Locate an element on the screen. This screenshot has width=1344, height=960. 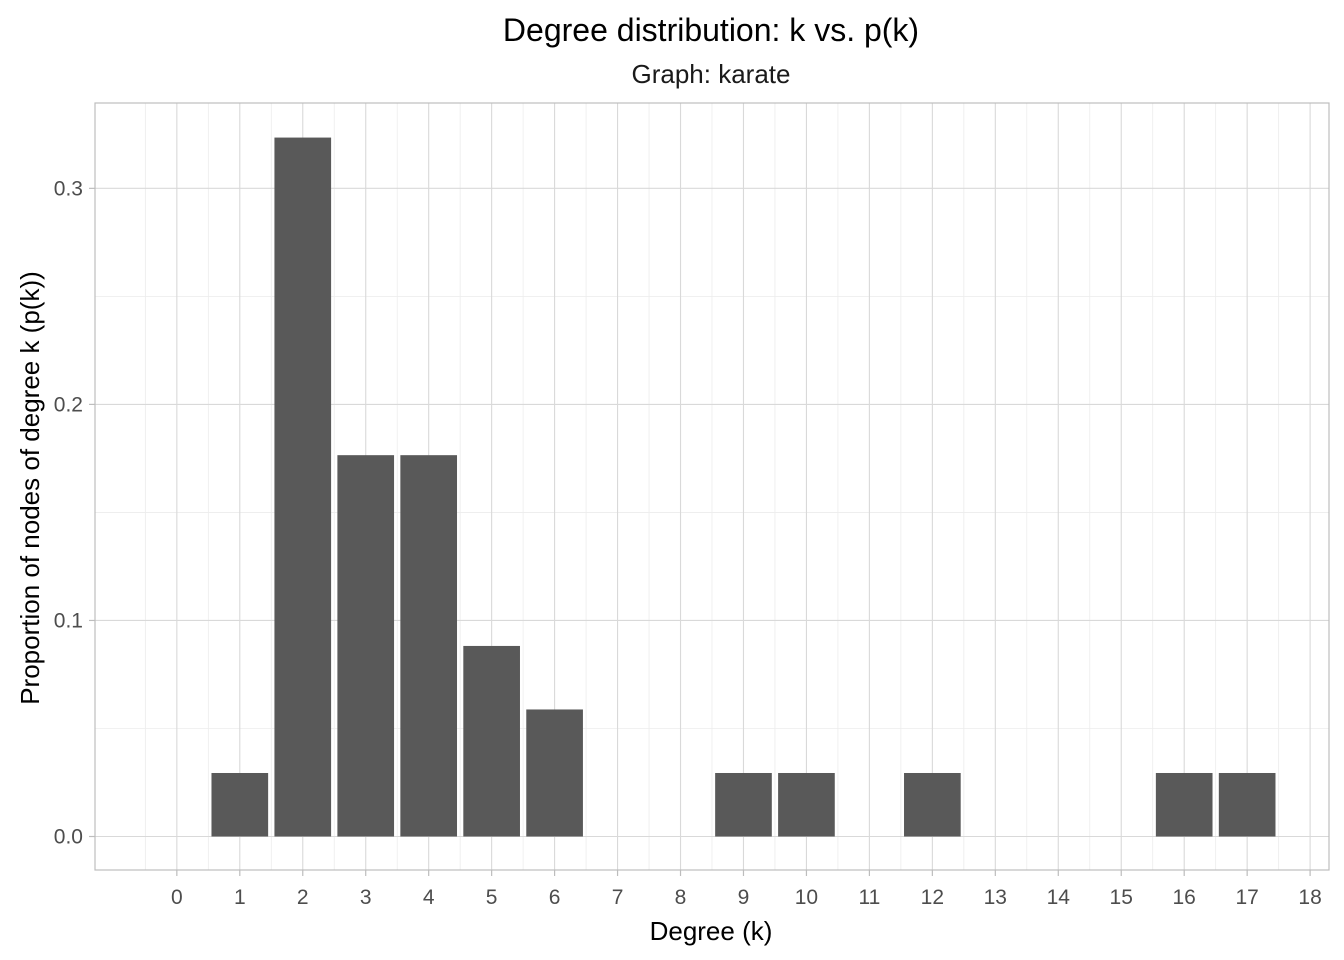
y-tick-label: 0.2 is located at coordinates (68, 404).